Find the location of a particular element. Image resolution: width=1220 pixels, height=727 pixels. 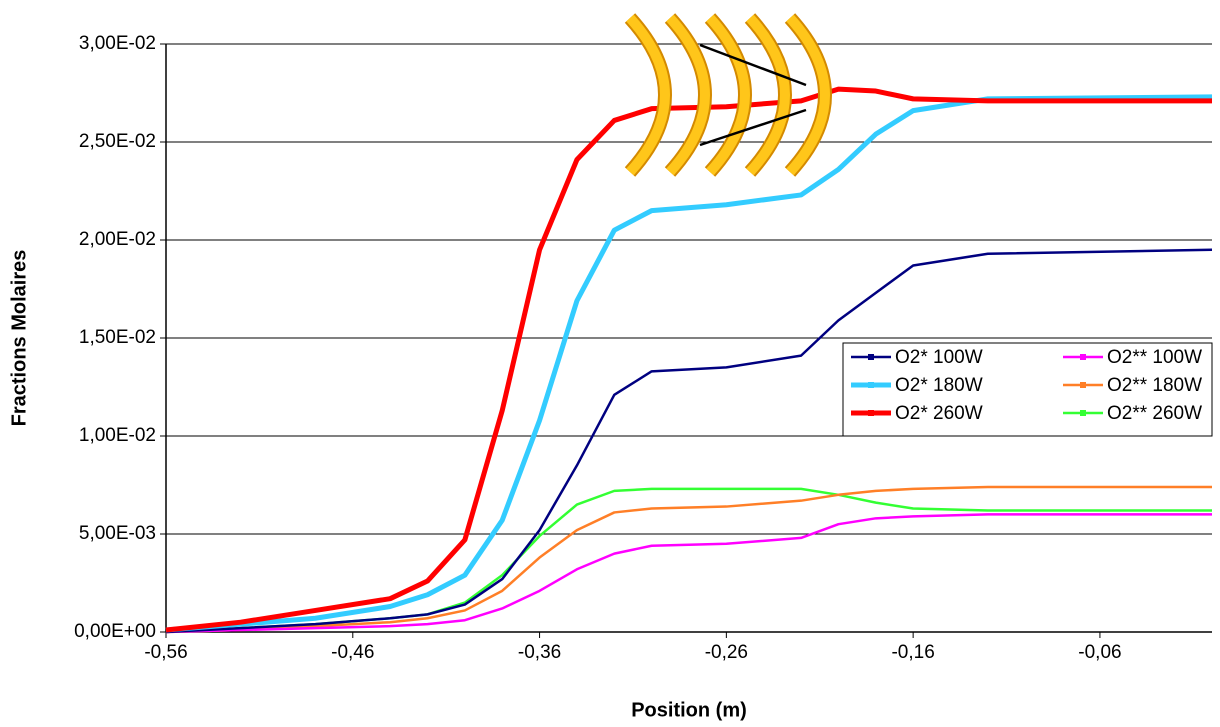

x-axis-title: Position (m) is located at coordinates (689, 710).